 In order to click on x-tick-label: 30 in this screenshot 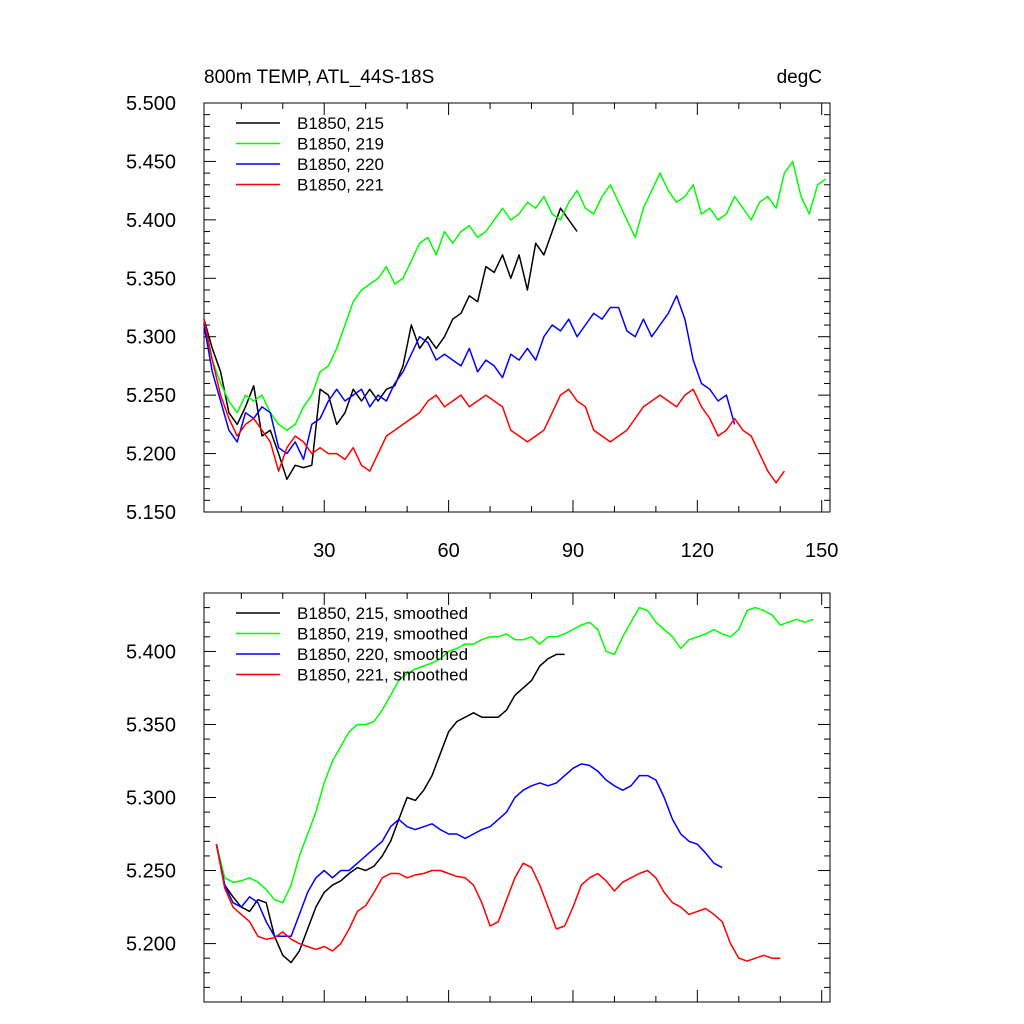, I will do `click(324, 551)`.